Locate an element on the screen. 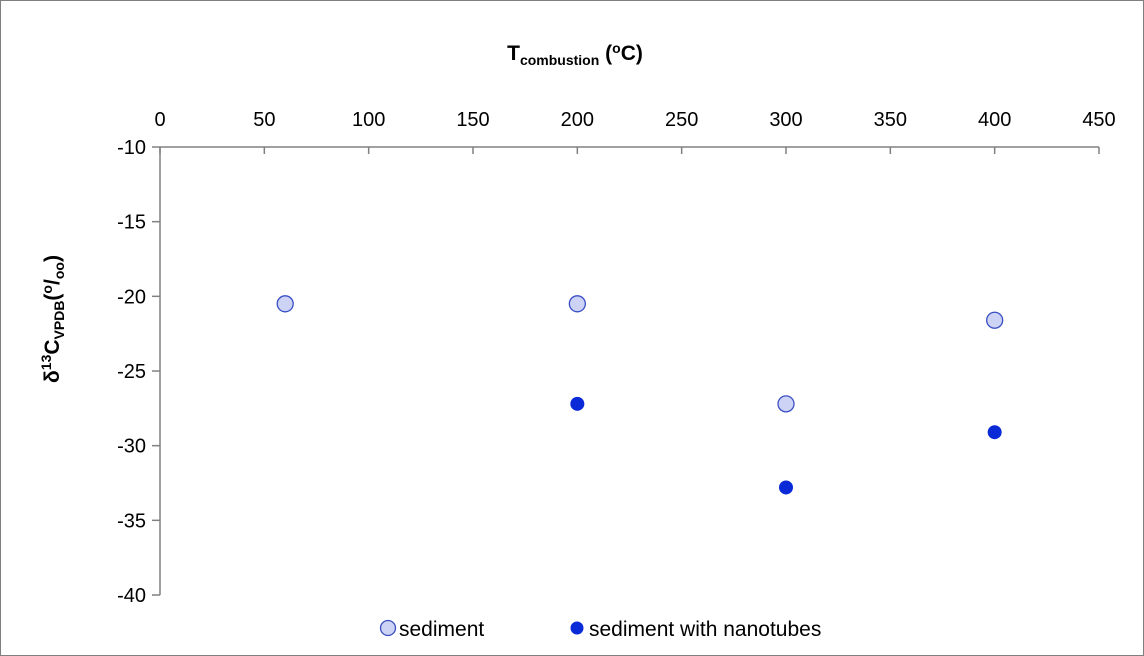  y-axis-title-unit-sup: o is located at coordinates (47, 289).